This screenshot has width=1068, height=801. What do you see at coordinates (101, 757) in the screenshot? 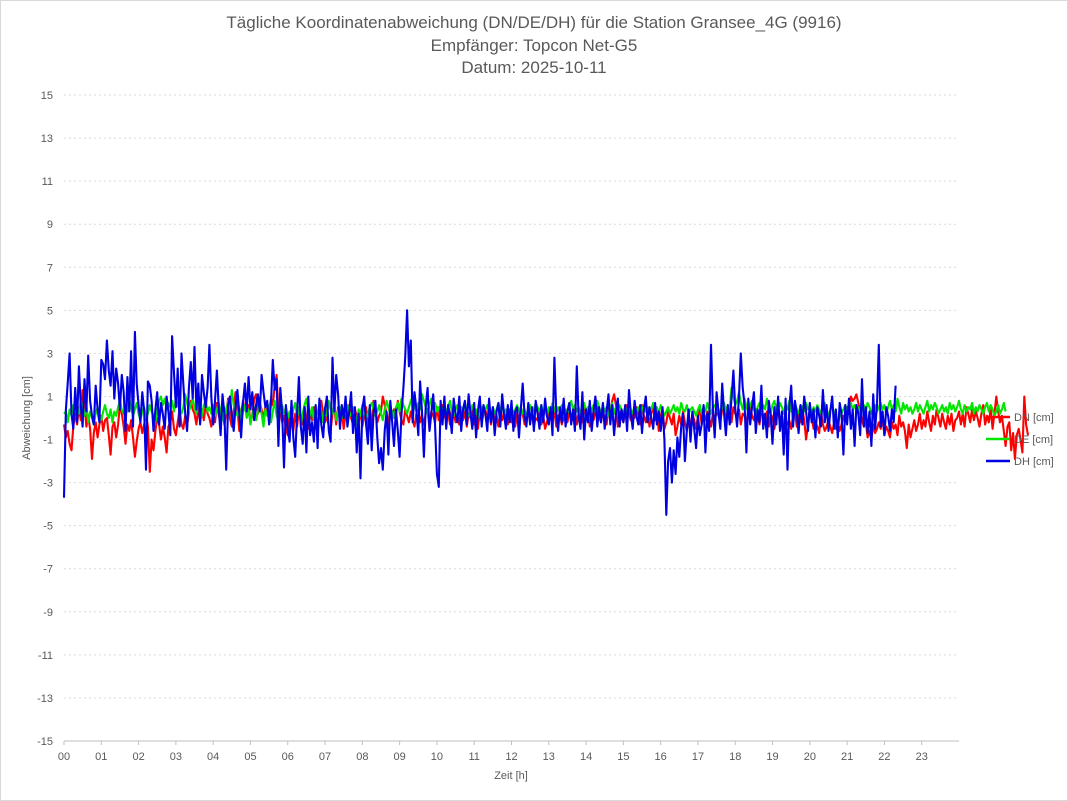
I see `x-tick-label: 01` at bounding box center [101, 757].